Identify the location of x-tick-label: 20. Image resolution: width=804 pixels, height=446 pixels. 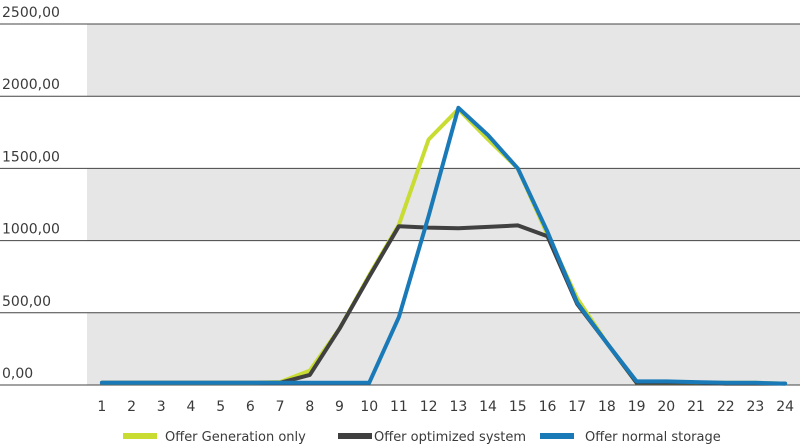
(666, 407).